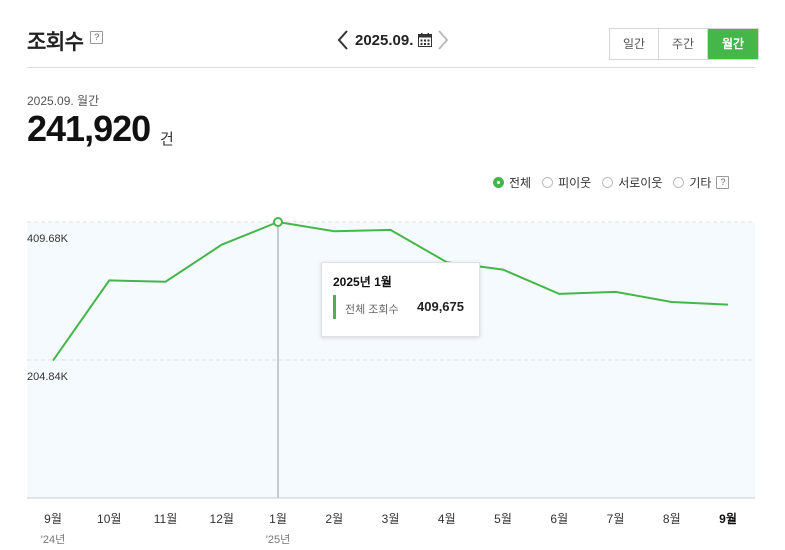 The image size is (785, 550). I want to click on header-divider, so click(391, 67).